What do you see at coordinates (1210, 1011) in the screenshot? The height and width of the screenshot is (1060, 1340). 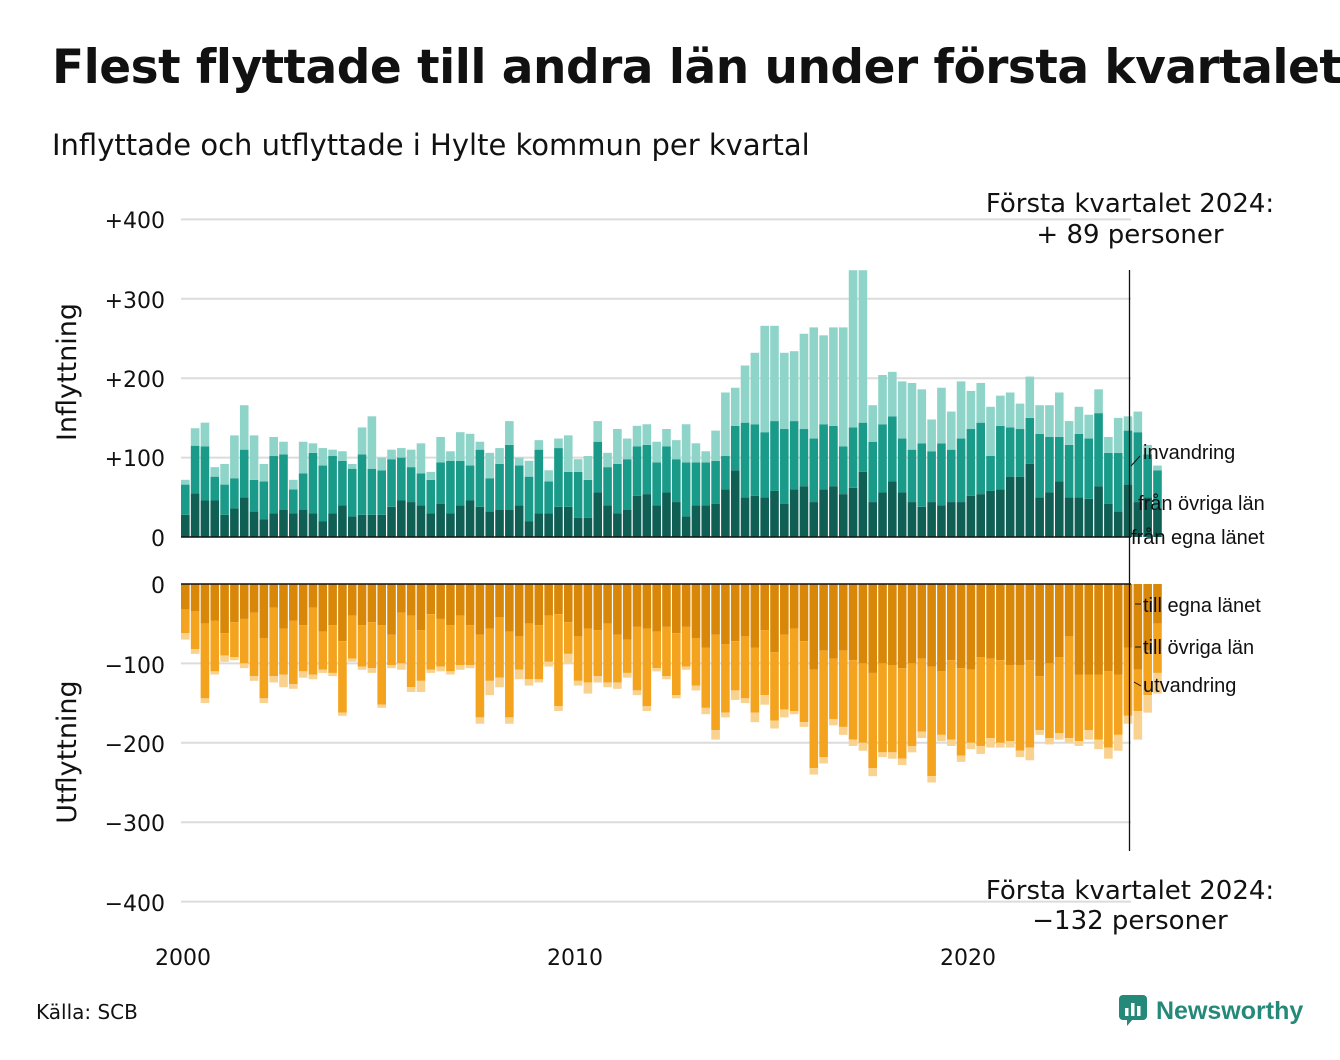 I see `newsworthy-logo: Newsworthy` at bounding box center [1210, 1011].